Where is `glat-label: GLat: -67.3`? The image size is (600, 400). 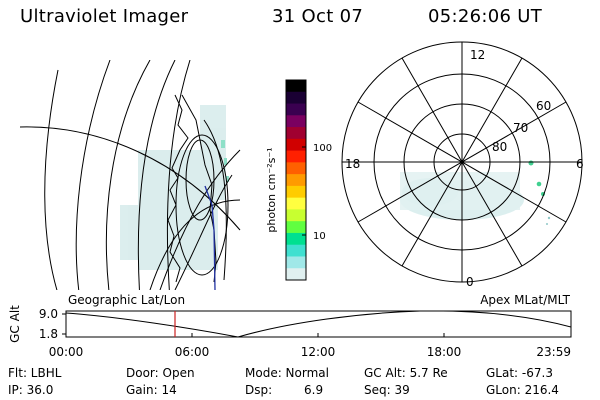
glat-label: GLat: -67.3 is located at coordinates (519, 373).